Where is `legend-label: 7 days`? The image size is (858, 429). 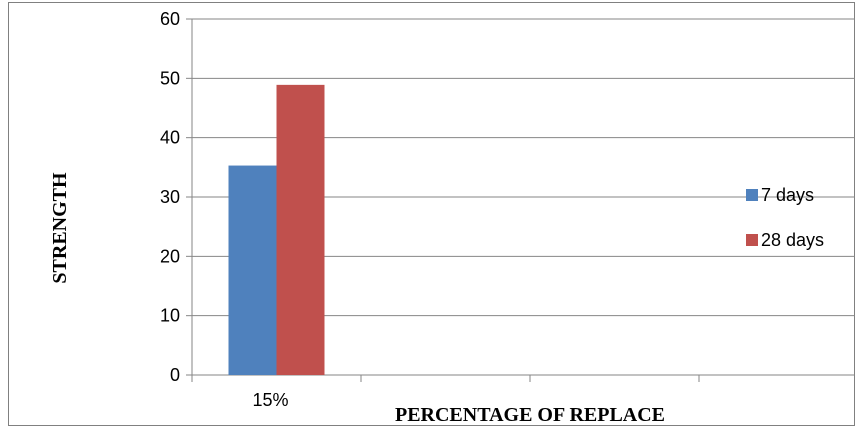 legend-label: 7 days is located at coordinates (787, 195).